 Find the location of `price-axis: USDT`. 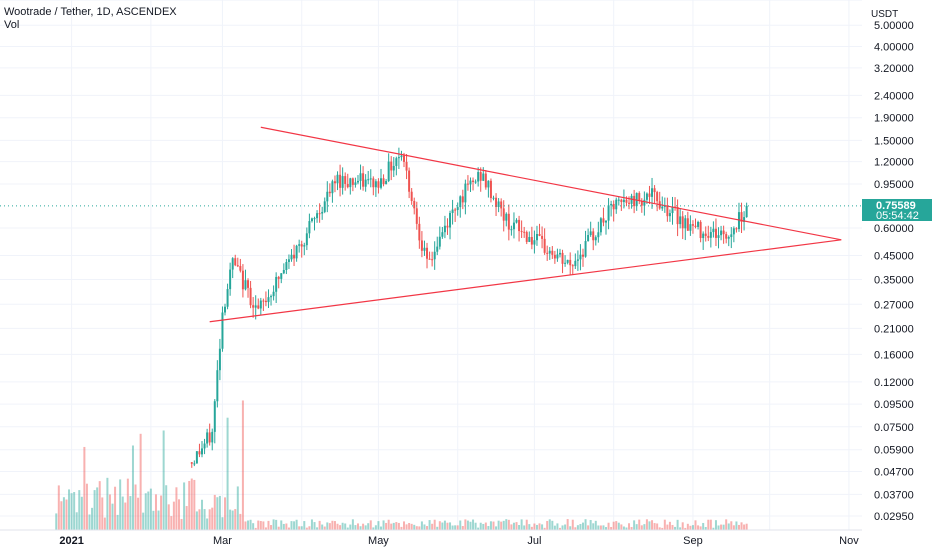

price-axis: USDT is located at coordinates (897, 265).